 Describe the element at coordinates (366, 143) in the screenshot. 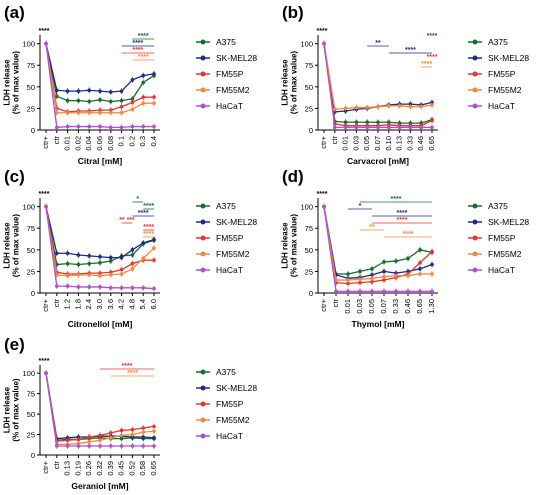

I see `x-tick-label: 0.05` at that location.